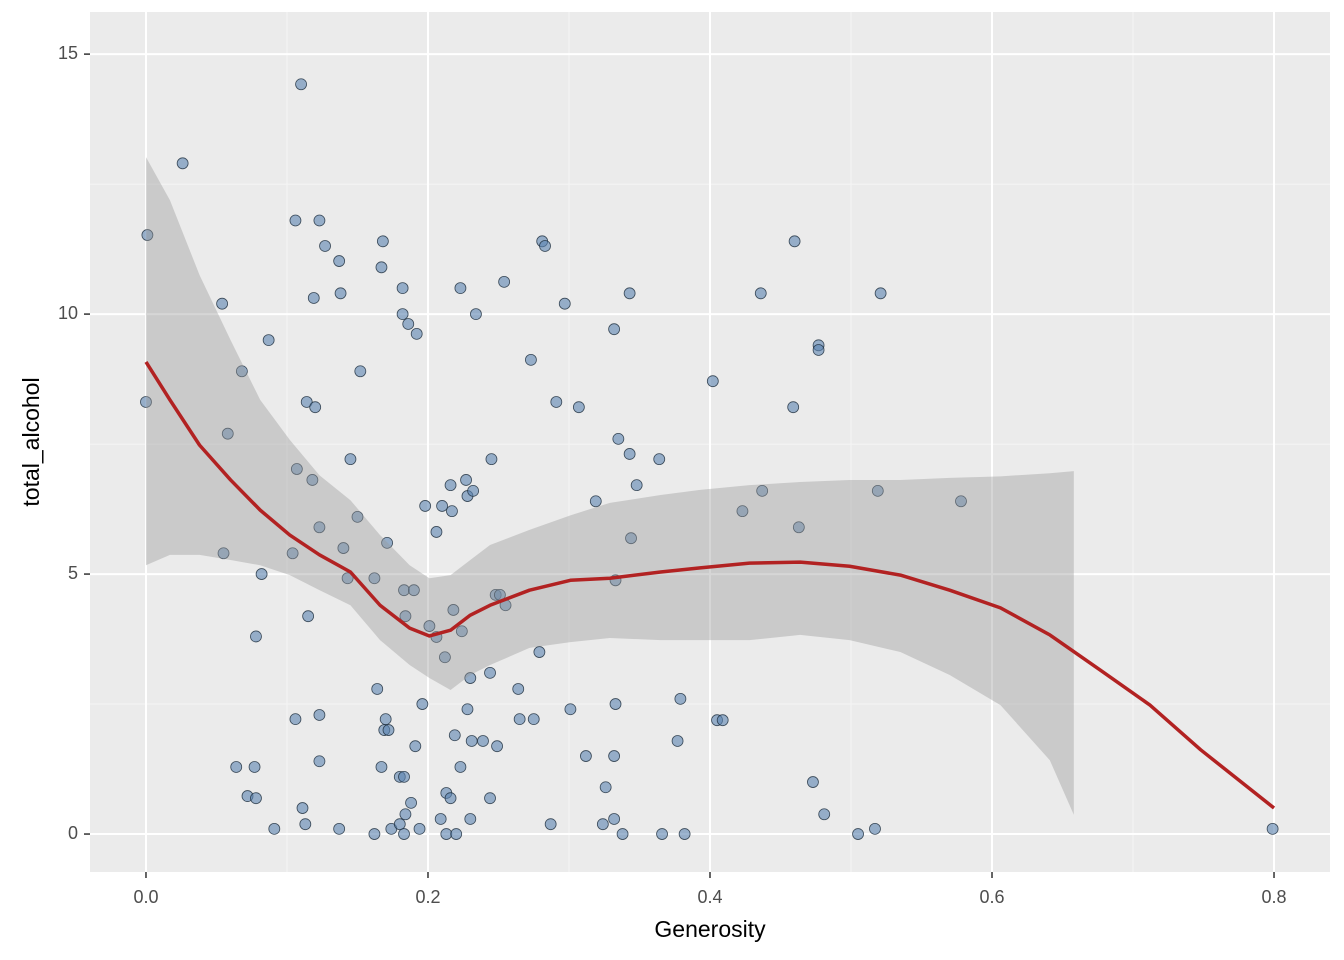 This screenshot has width=1344, height=960. Describe the element at coordinates (68, 53) in the screenshot. I see `y-tick-label: 15` at that location.